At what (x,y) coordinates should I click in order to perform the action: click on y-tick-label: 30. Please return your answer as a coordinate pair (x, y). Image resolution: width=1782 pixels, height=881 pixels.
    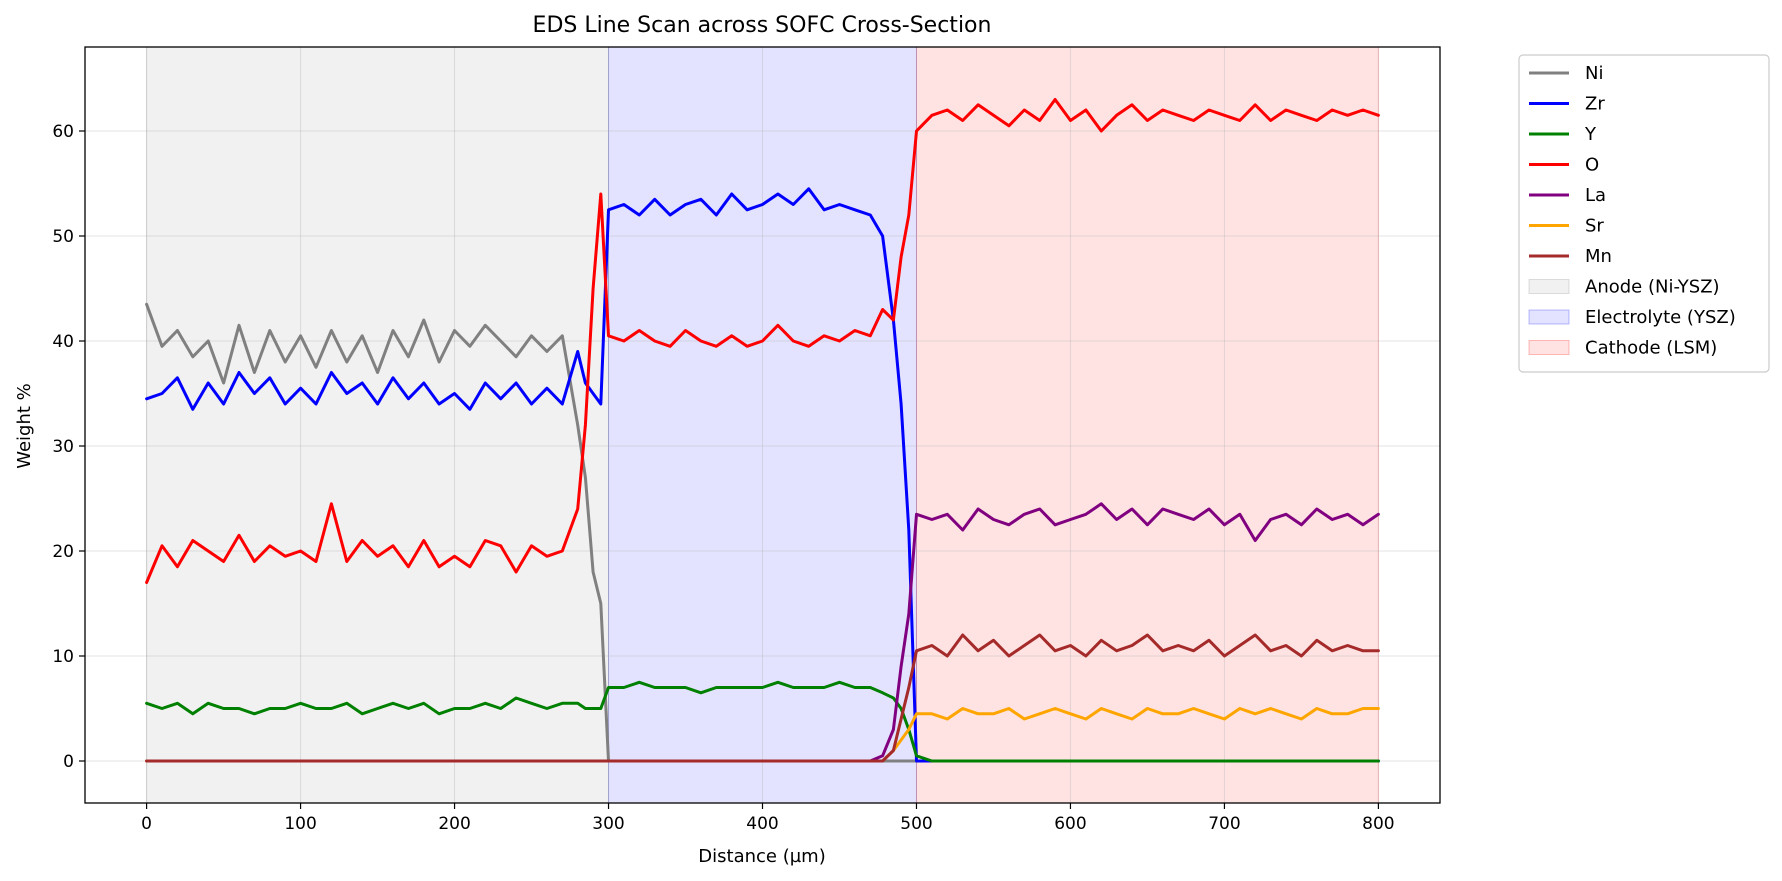
    Looking at the image, I should click on (63, 447).